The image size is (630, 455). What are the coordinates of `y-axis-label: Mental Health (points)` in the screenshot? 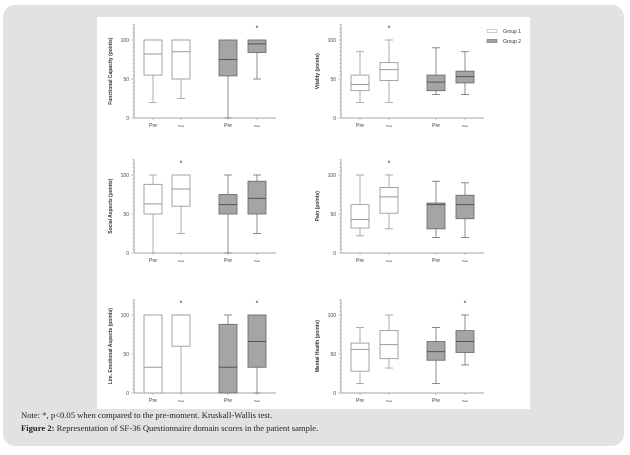 It's located at (318, 346).